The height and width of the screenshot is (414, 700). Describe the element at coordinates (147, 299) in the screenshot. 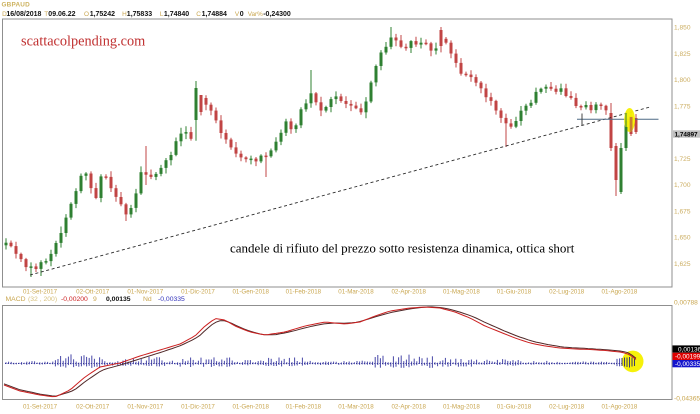

I see `svg-text: Nd` at that location.